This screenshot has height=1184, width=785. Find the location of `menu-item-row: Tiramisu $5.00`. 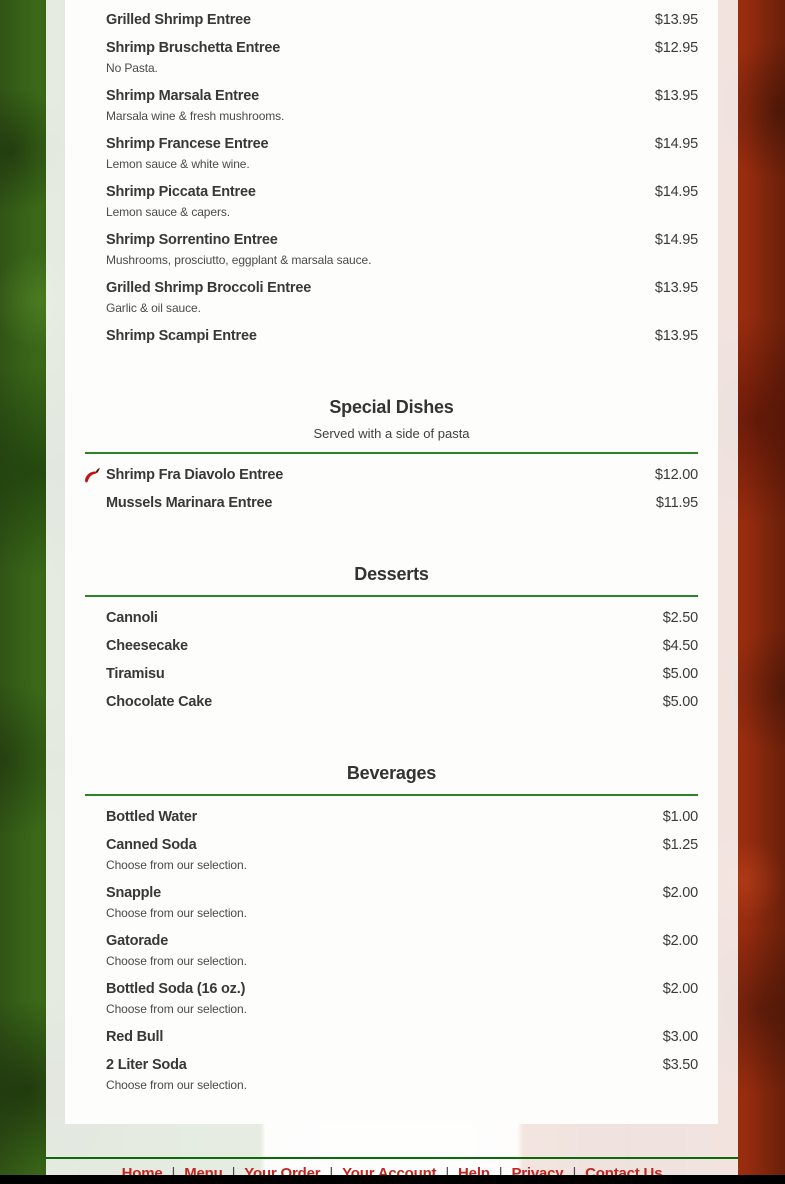

menu-item-row: Tiramisu $5.00 is located at coordinates (391, 674).